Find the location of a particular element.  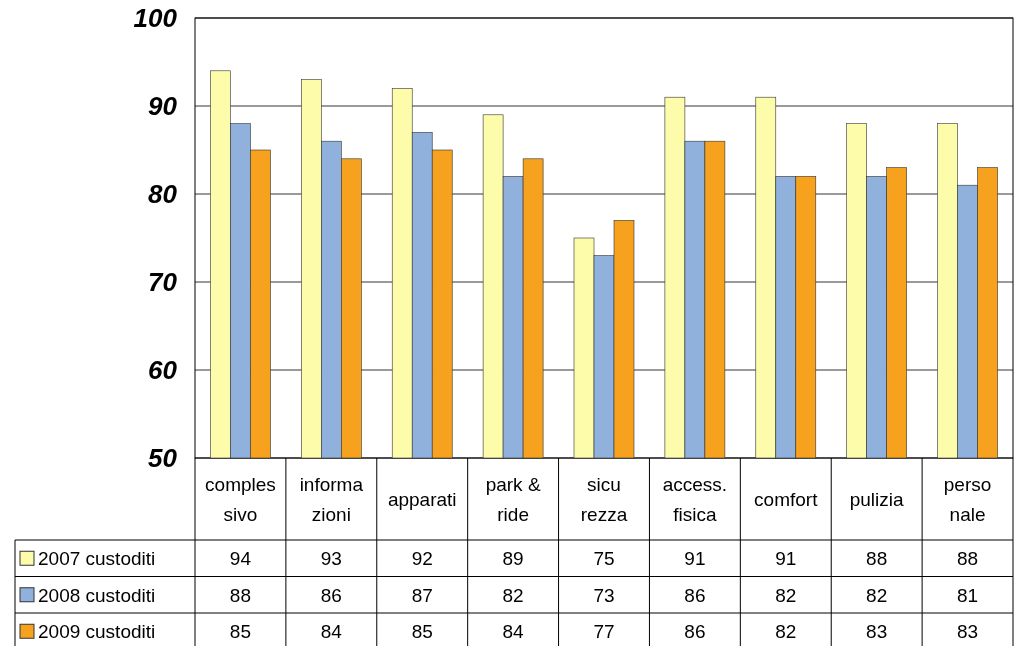

y-tick-label: 100 is located at coordinates (155, 17).